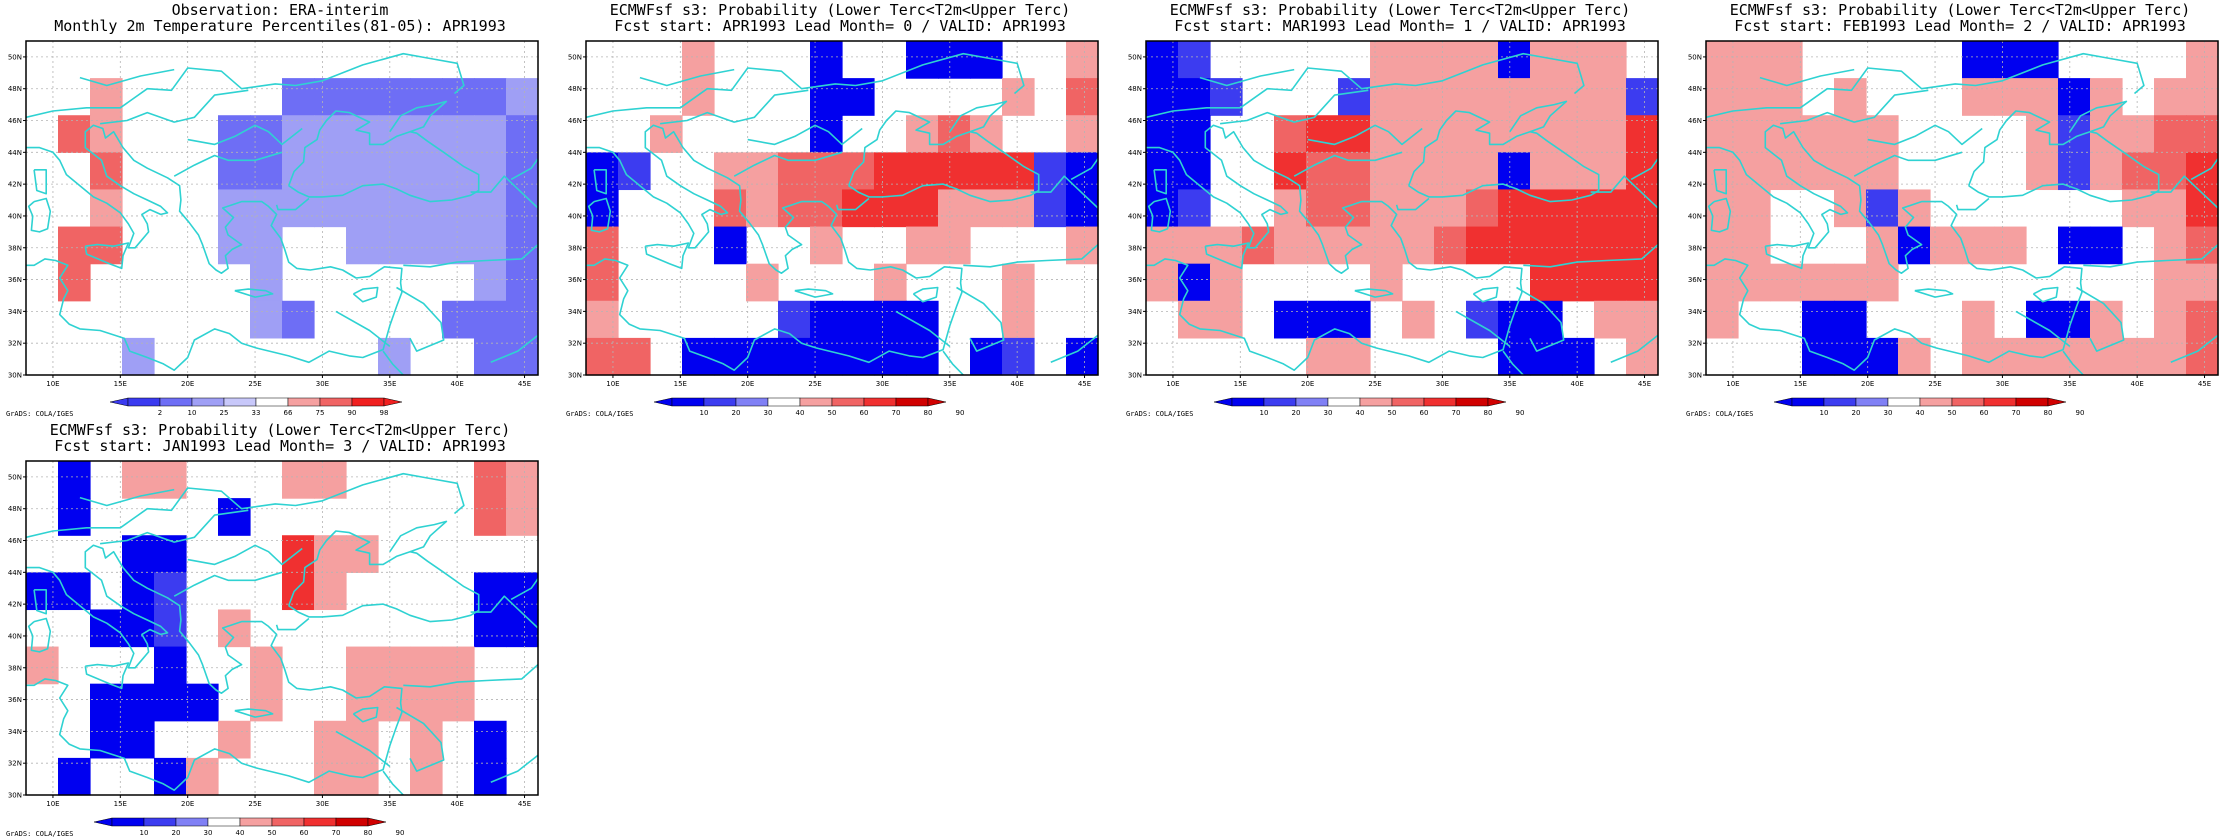 The width and height of the screenshot is (2240, 840). What do you see at coordinates (575, 280) in the screenshot?
I see `lat-tick-label: 36N` at bounding box center [575, 280].